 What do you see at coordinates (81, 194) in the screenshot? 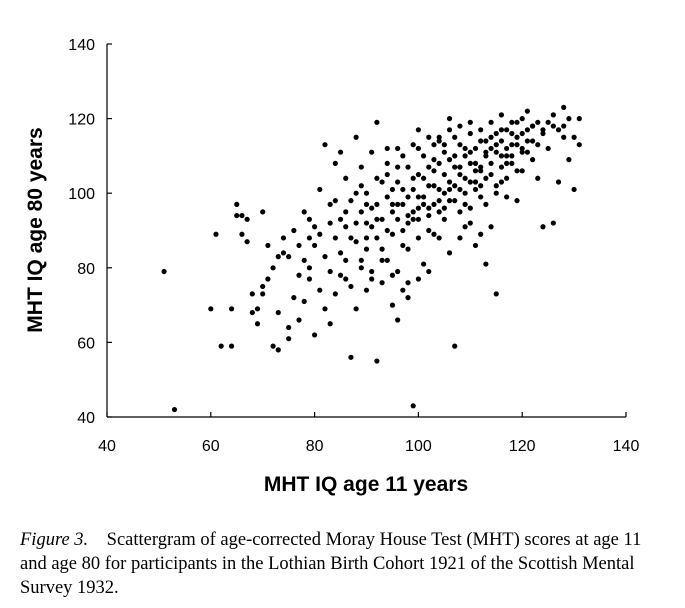
I see `y-tick-label: 100` at bounding box center [81, 194].